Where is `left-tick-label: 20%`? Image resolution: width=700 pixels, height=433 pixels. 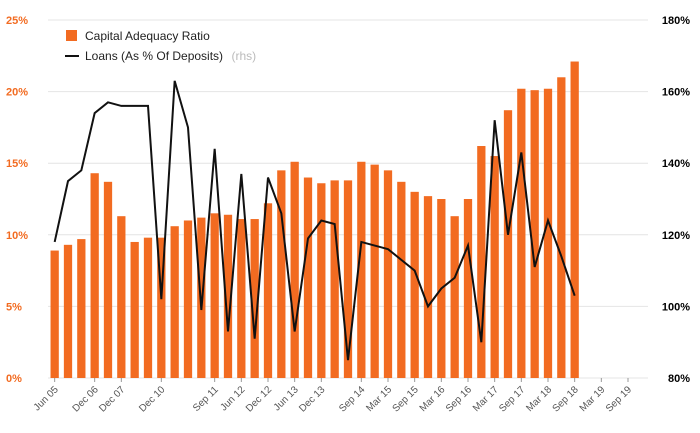
left-tick-label: 20% is located at coordinates (17, 93).